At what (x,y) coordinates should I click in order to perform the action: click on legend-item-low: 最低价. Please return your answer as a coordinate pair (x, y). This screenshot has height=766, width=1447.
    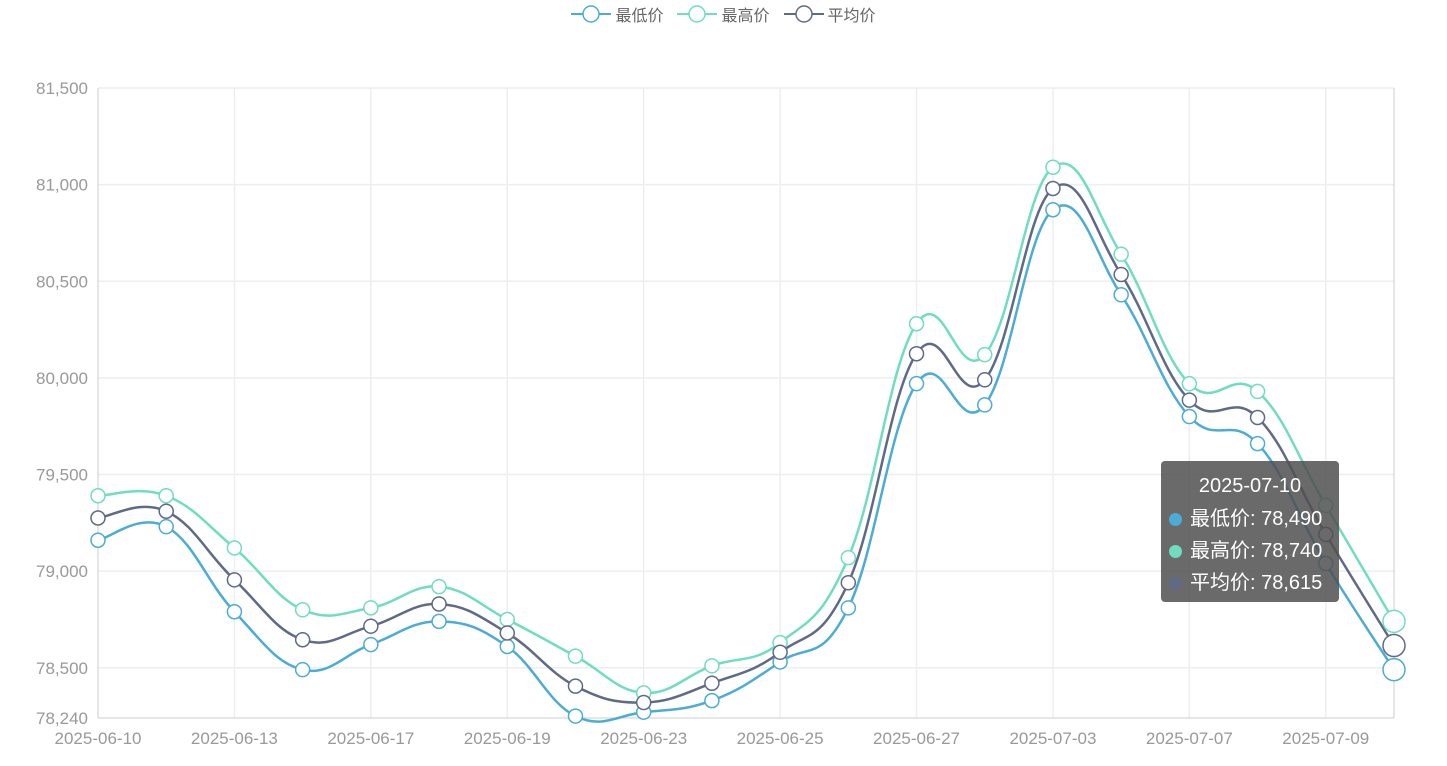
    Looking at the image, I should click on (617, 14).